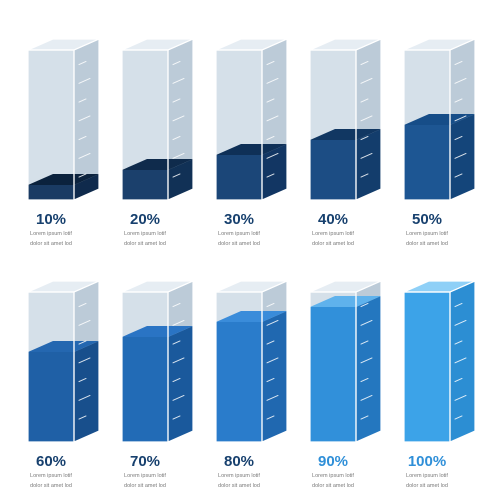 Image resolution: width=500 pixels, height=500 pixels. What do you see at coordinates (427, 229) in the screenshot?
I see `tank-caption: 50% Lorem ipsum lotif dolor sit amet lod` at bounding box center [427, 229].